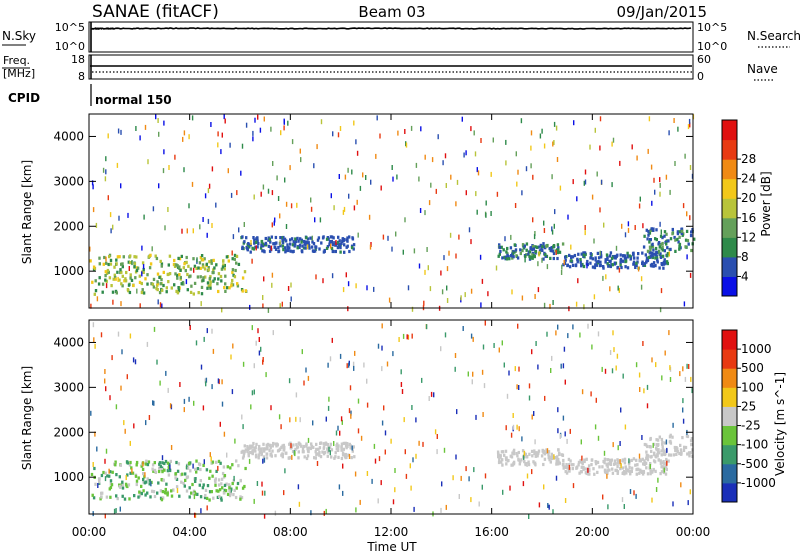 This screenshot has height=554, width=800. What do you see at coordinates (78, 59) in the screenshot?
I see `freq-tick-top: 18` at bounding box center [78, 59].